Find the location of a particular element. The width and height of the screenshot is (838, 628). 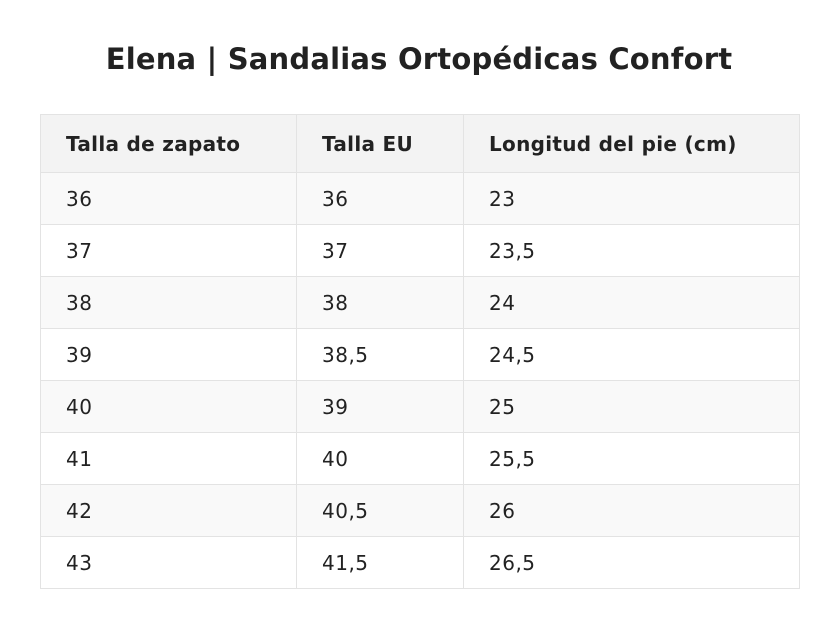

cell-foot-length: 24 is located at coordinates (631, 302).